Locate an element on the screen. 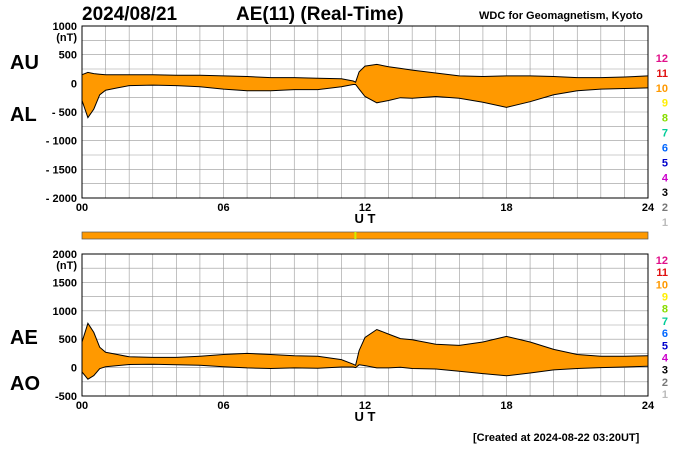  y-tick-label: - 1500 is located at coordinates (61, 170).